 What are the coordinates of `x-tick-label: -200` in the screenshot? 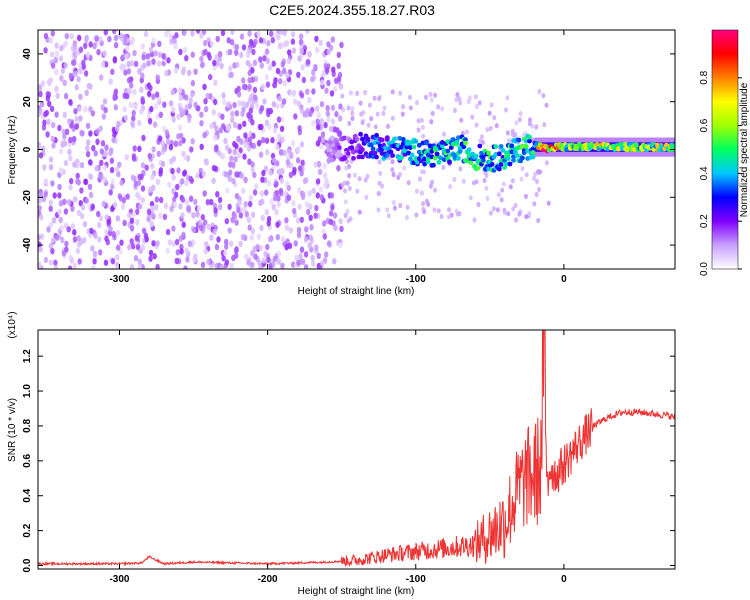 It's located at (268, 279).